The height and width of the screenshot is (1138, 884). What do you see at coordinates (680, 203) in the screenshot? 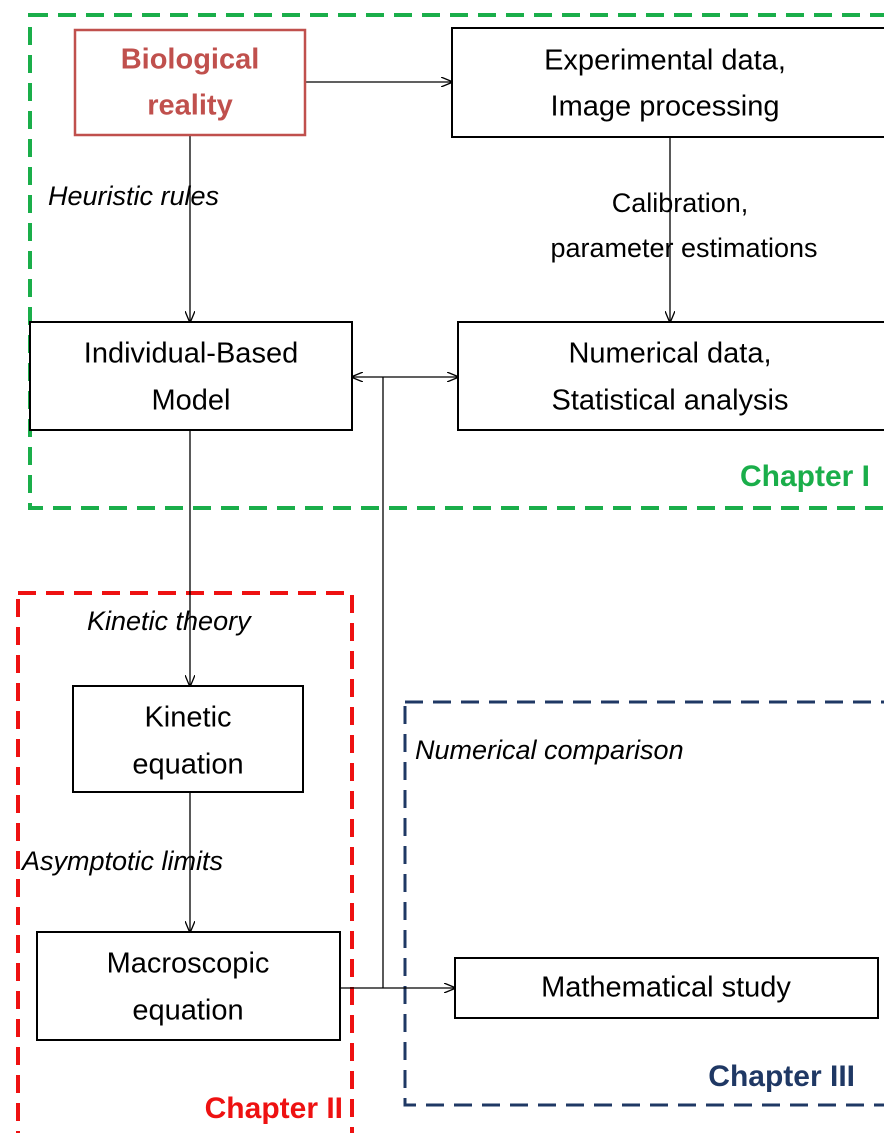
I see `edge-label: Calibration,` at bounding box center [680, 203].